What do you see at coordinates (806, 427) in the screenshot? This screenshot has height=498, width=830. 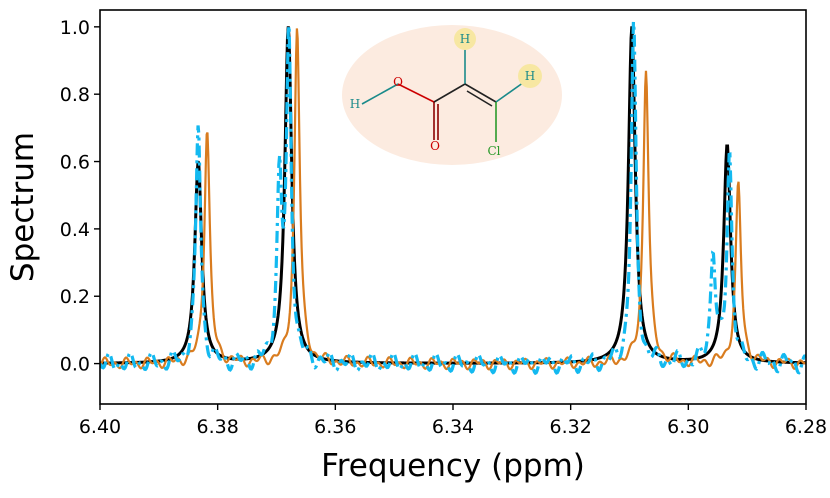 I see `x-tick-label: 6.28` at bounding box center [806, 427].